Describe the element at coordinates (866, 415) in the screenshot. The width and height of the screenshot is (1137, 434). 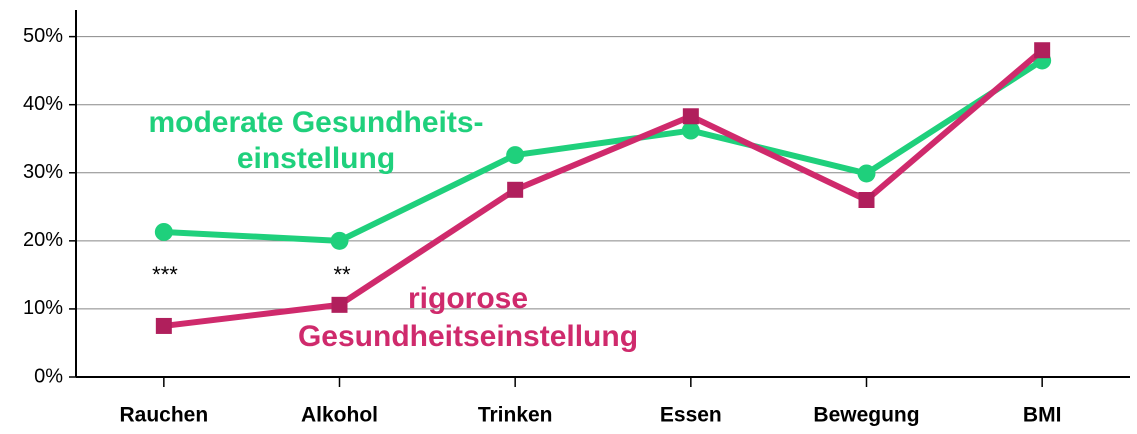
I see `x-tick-label: Bewegung` at that location.